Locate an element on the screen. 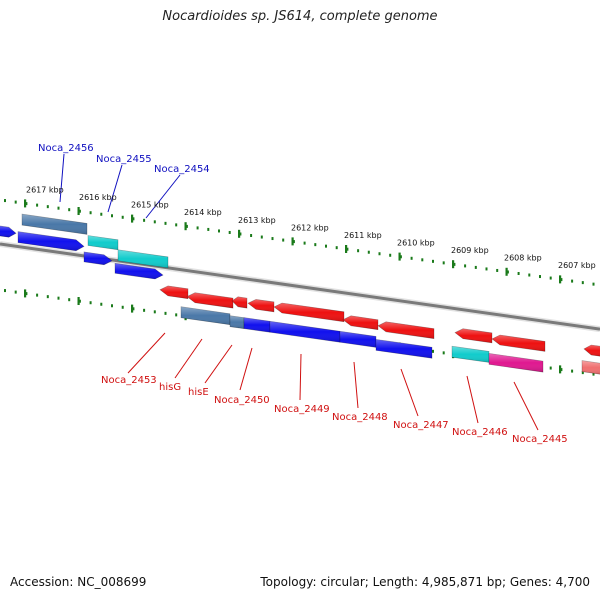 The height and width of the screenshot is (604, 600). scale-label: 2608 kbp is located at coordinates (523, 258).